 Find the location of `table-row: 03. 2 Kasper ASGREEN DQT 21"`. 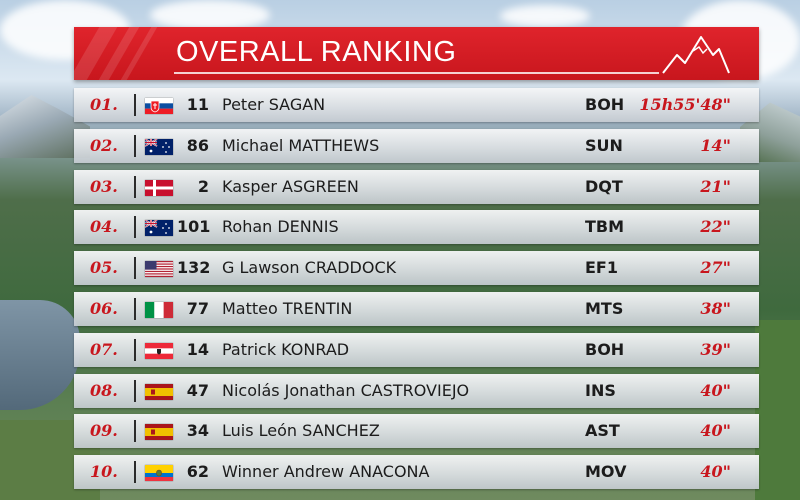

table-row: 03. 2 Kasper ASGREEN DQT 21" is located at coordinates (416, 186).